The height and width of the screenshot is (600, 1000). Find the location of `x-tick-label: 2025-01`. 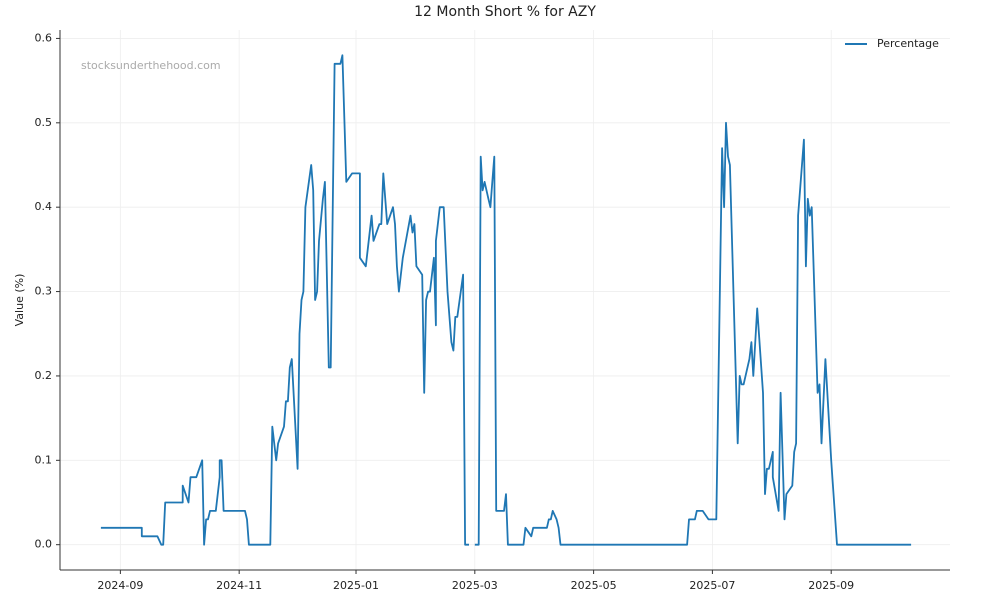

x-tick-label: 2025-01 is located at coordinates (356, 585).